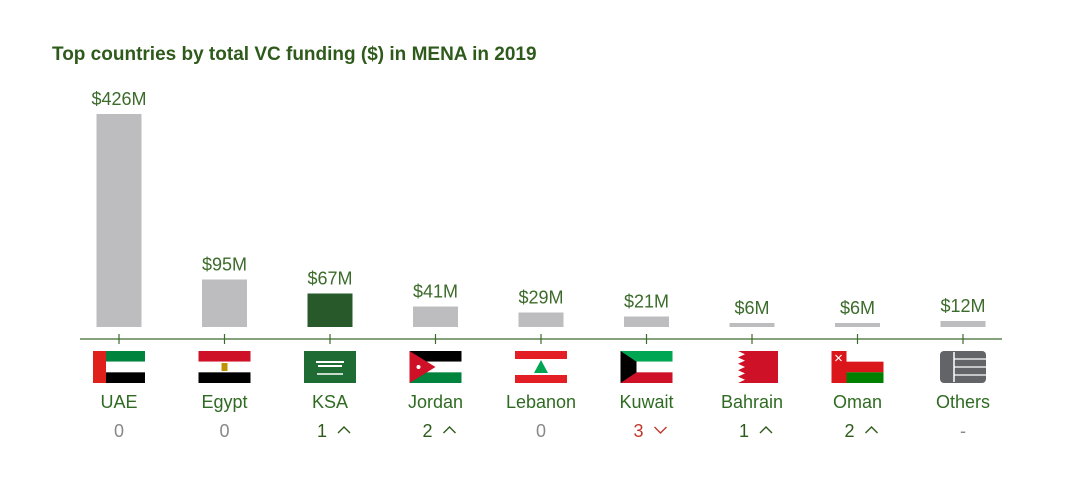 This screenshot has height=480, width=1079. What do you see at coordinates (963, 367) in the screenshot?
I see `others-icon` at bounding box center [963, 367].